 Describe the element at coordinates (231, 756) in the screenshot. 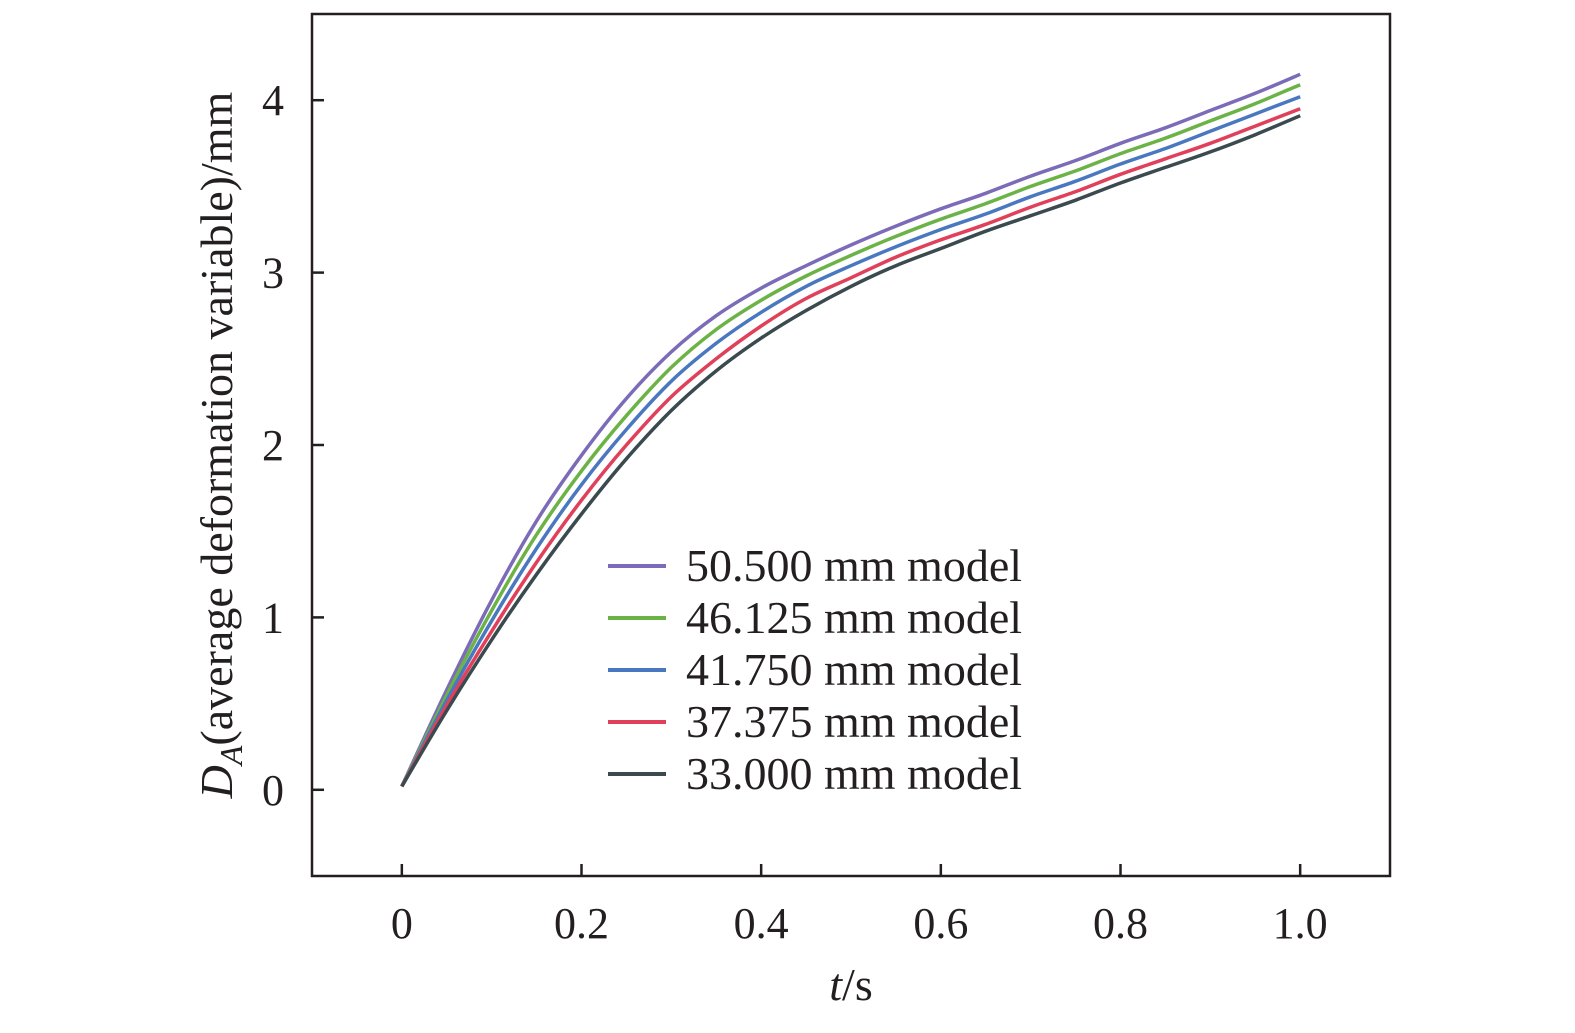

I see `y-axis-sub: A` at that location.